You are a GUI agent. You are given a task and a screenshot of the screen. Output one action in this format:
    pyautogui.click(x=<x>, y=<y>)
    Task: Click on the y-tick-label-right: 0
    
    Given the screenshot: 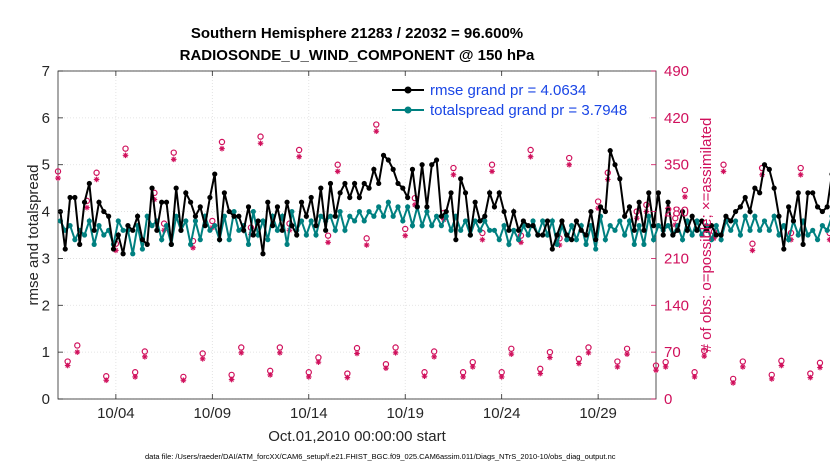 What is the action you would take?
    pyautogui.click(x=668, y=399)
    